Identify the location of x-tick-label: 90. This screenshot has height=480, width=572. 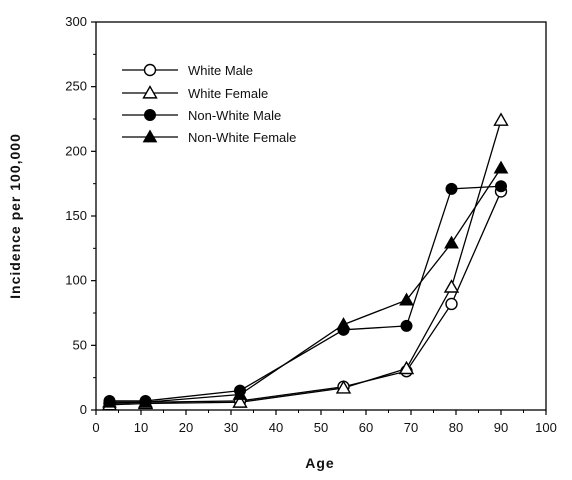
(501, 427).